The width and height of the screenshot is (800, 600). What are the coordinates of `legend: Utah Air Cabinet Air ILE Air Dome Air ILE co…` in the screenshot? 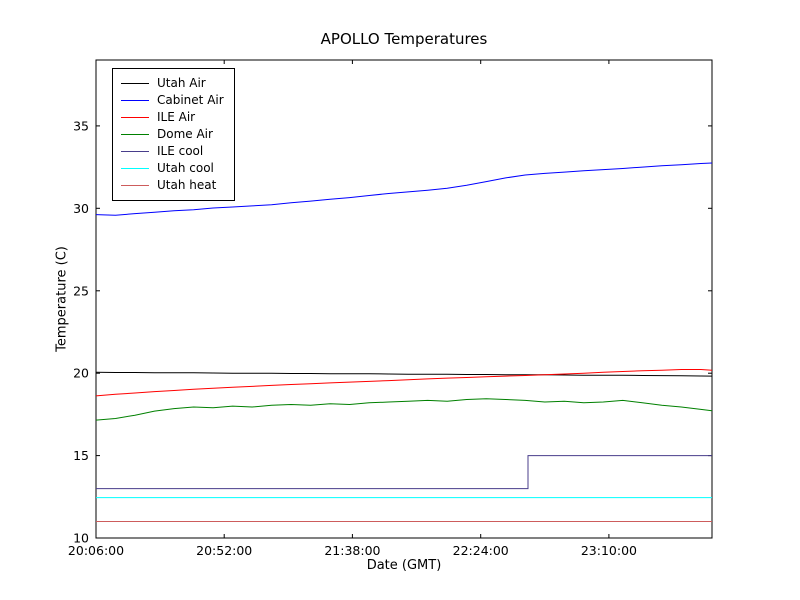 It's located at (173, 134).